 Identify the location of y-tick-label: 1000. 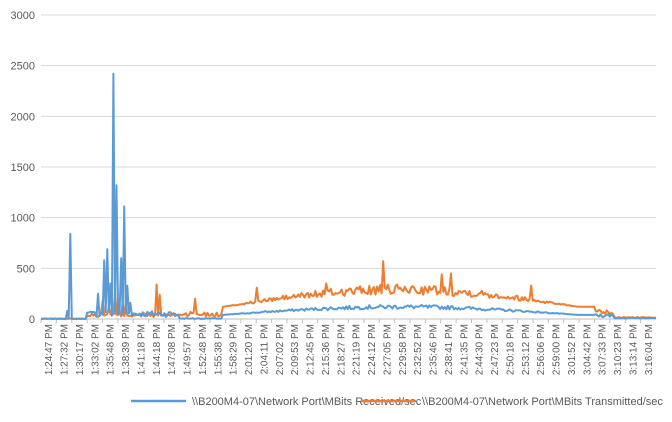
(23, 219).